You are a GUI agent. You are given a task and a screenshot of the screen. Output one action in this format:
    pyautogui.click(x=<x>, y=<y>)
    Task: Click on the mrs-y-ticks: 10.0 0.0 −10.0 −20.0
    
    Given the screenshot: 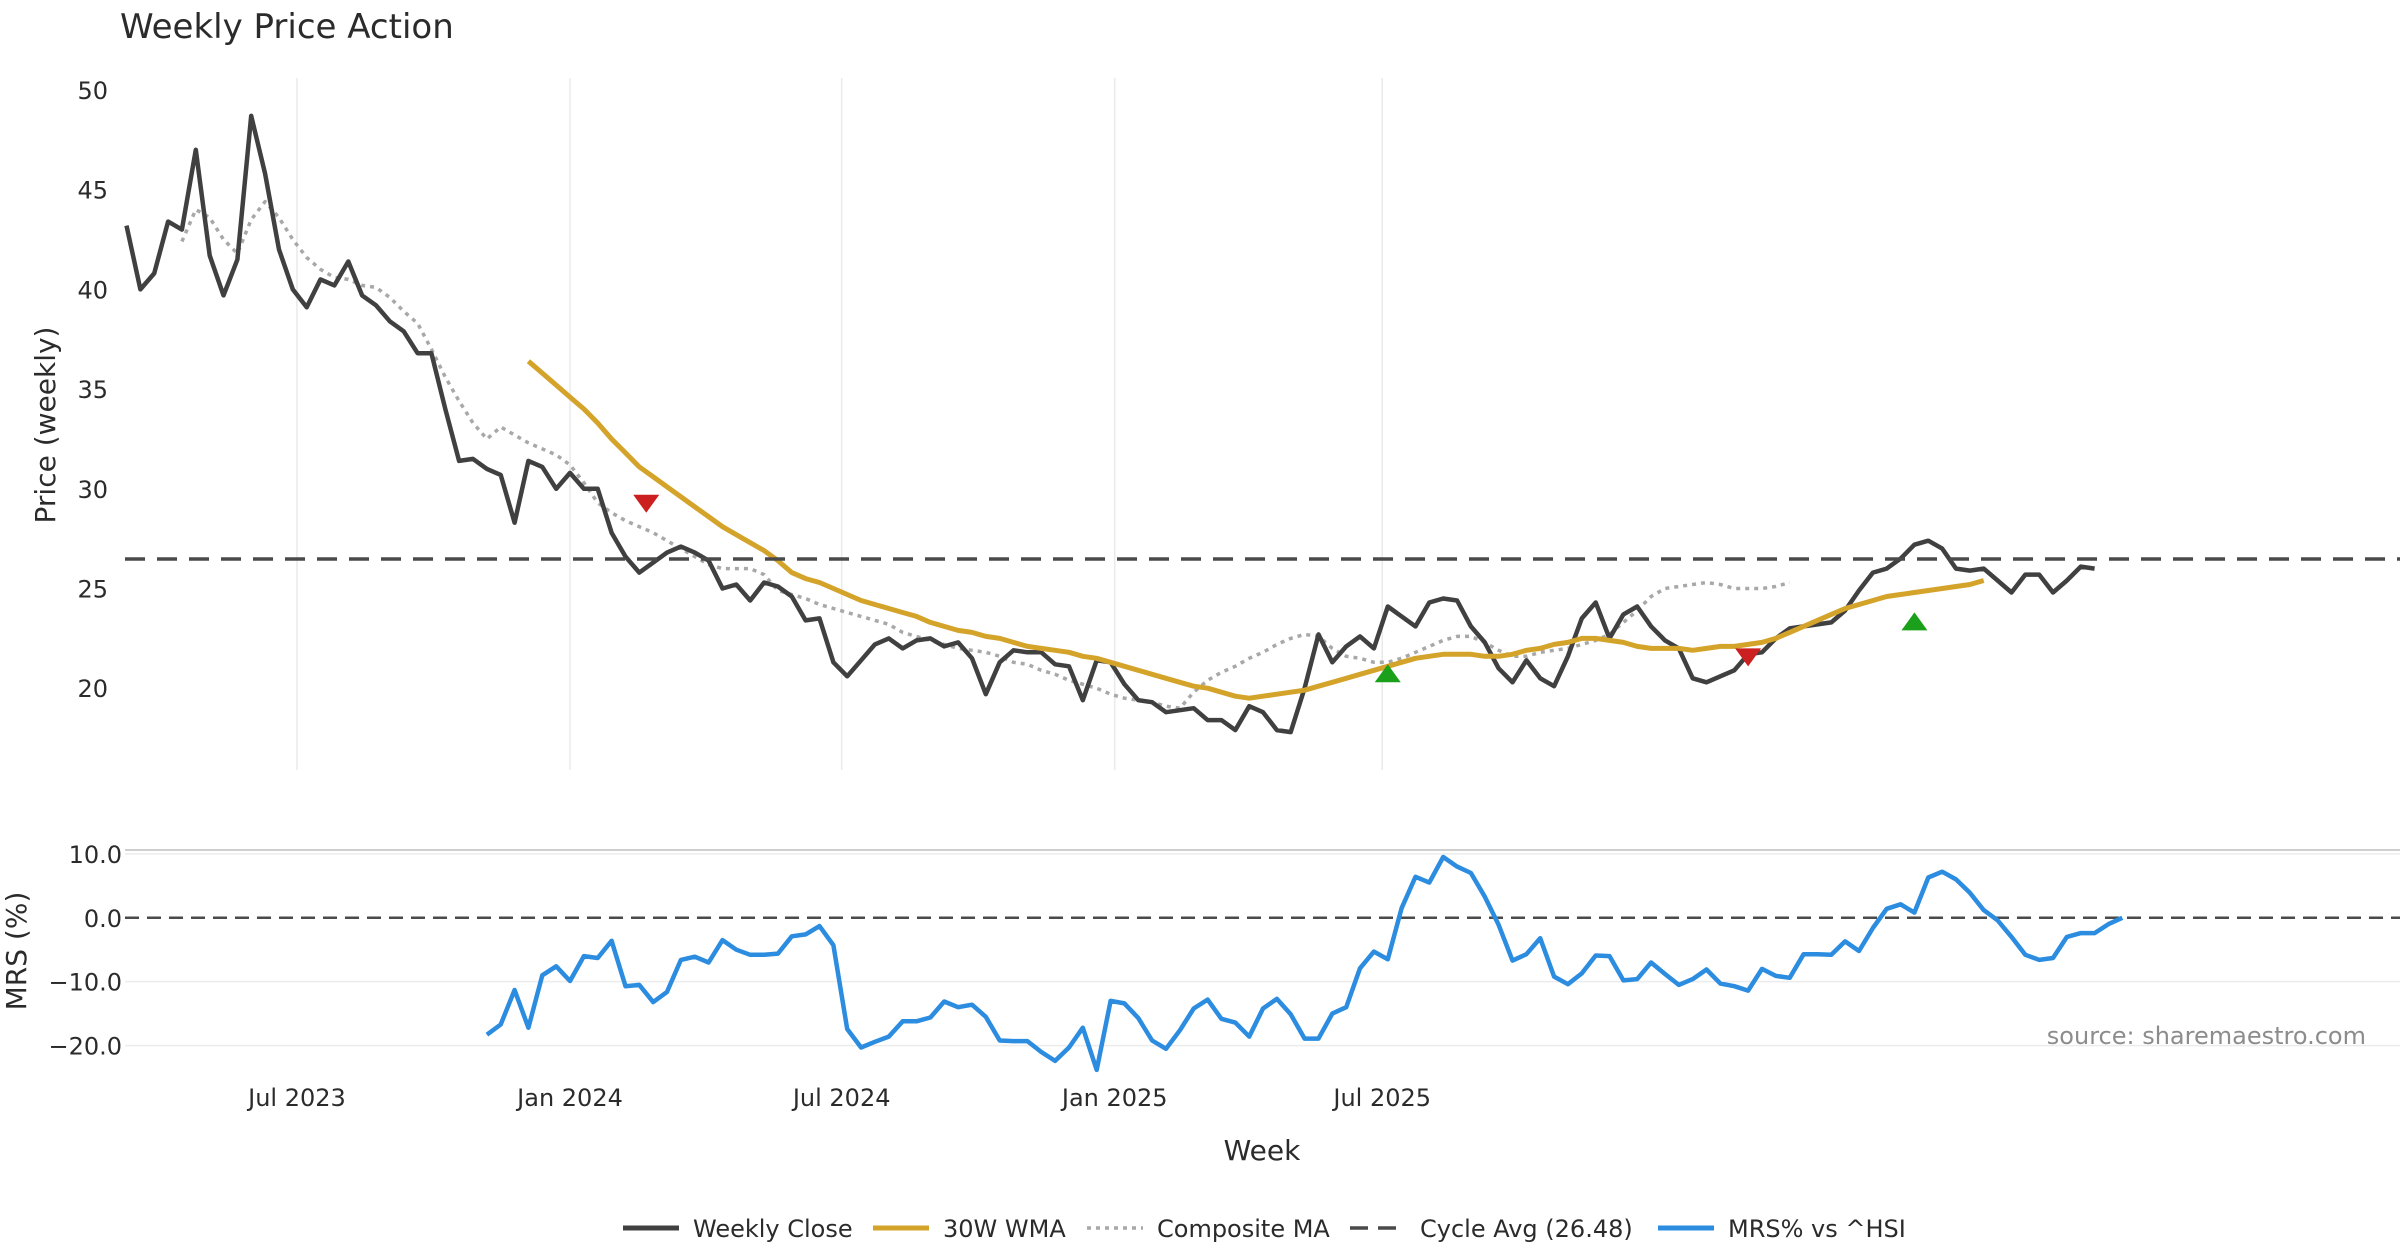 What is the action you would take?
    pyautogui.click(x=85, y=951)
    